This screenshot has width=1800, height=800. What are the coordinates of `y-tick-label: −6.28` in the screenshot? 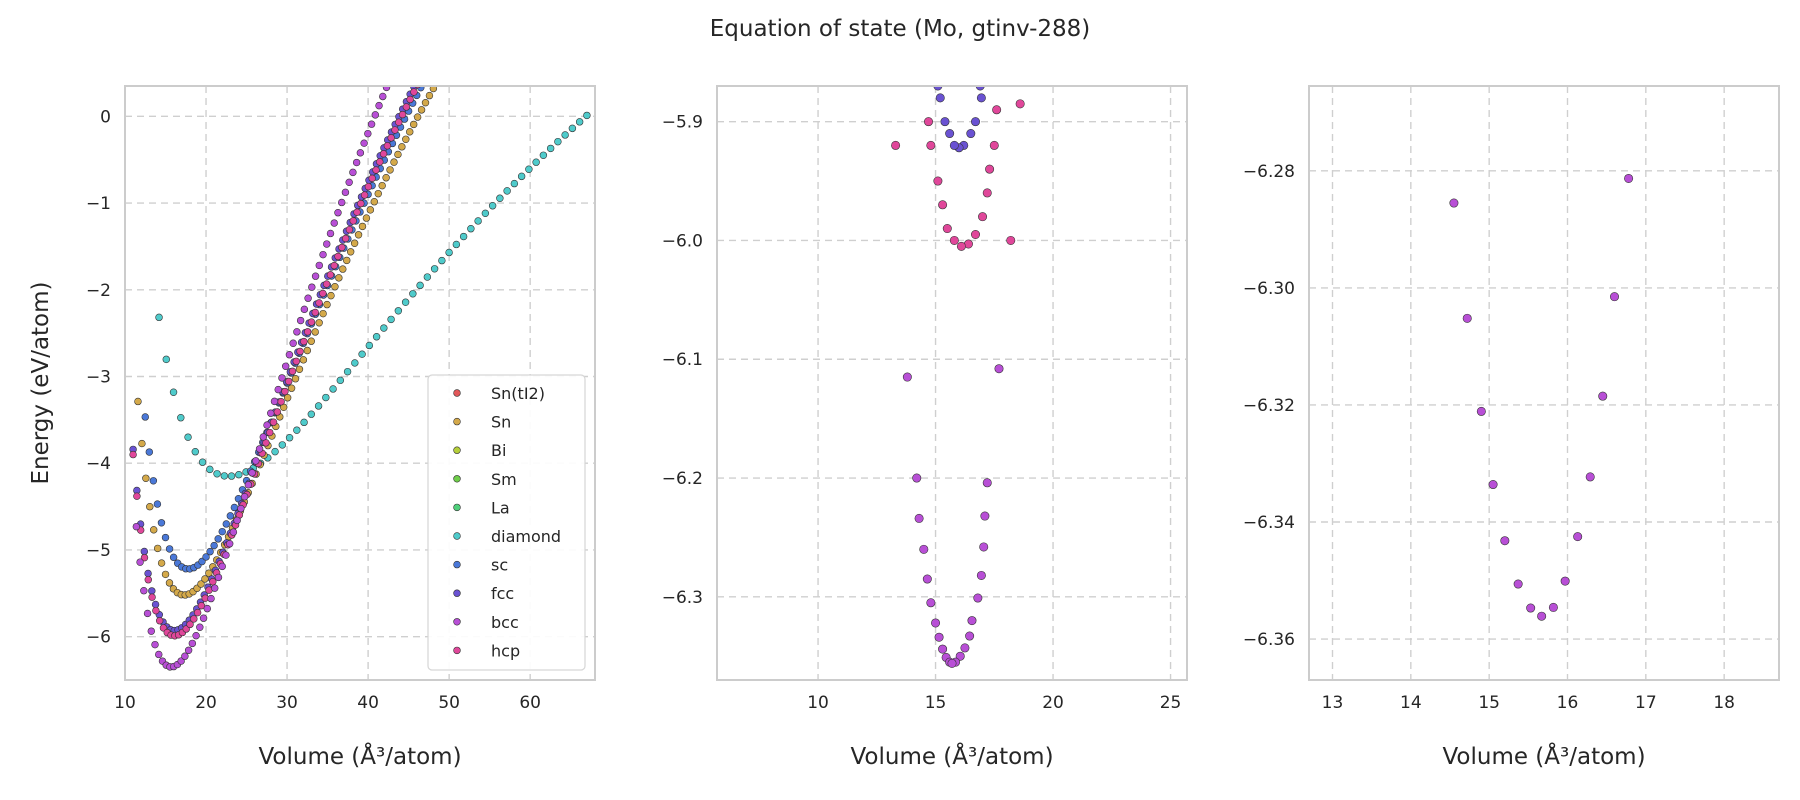 It's located at (1269, 172).